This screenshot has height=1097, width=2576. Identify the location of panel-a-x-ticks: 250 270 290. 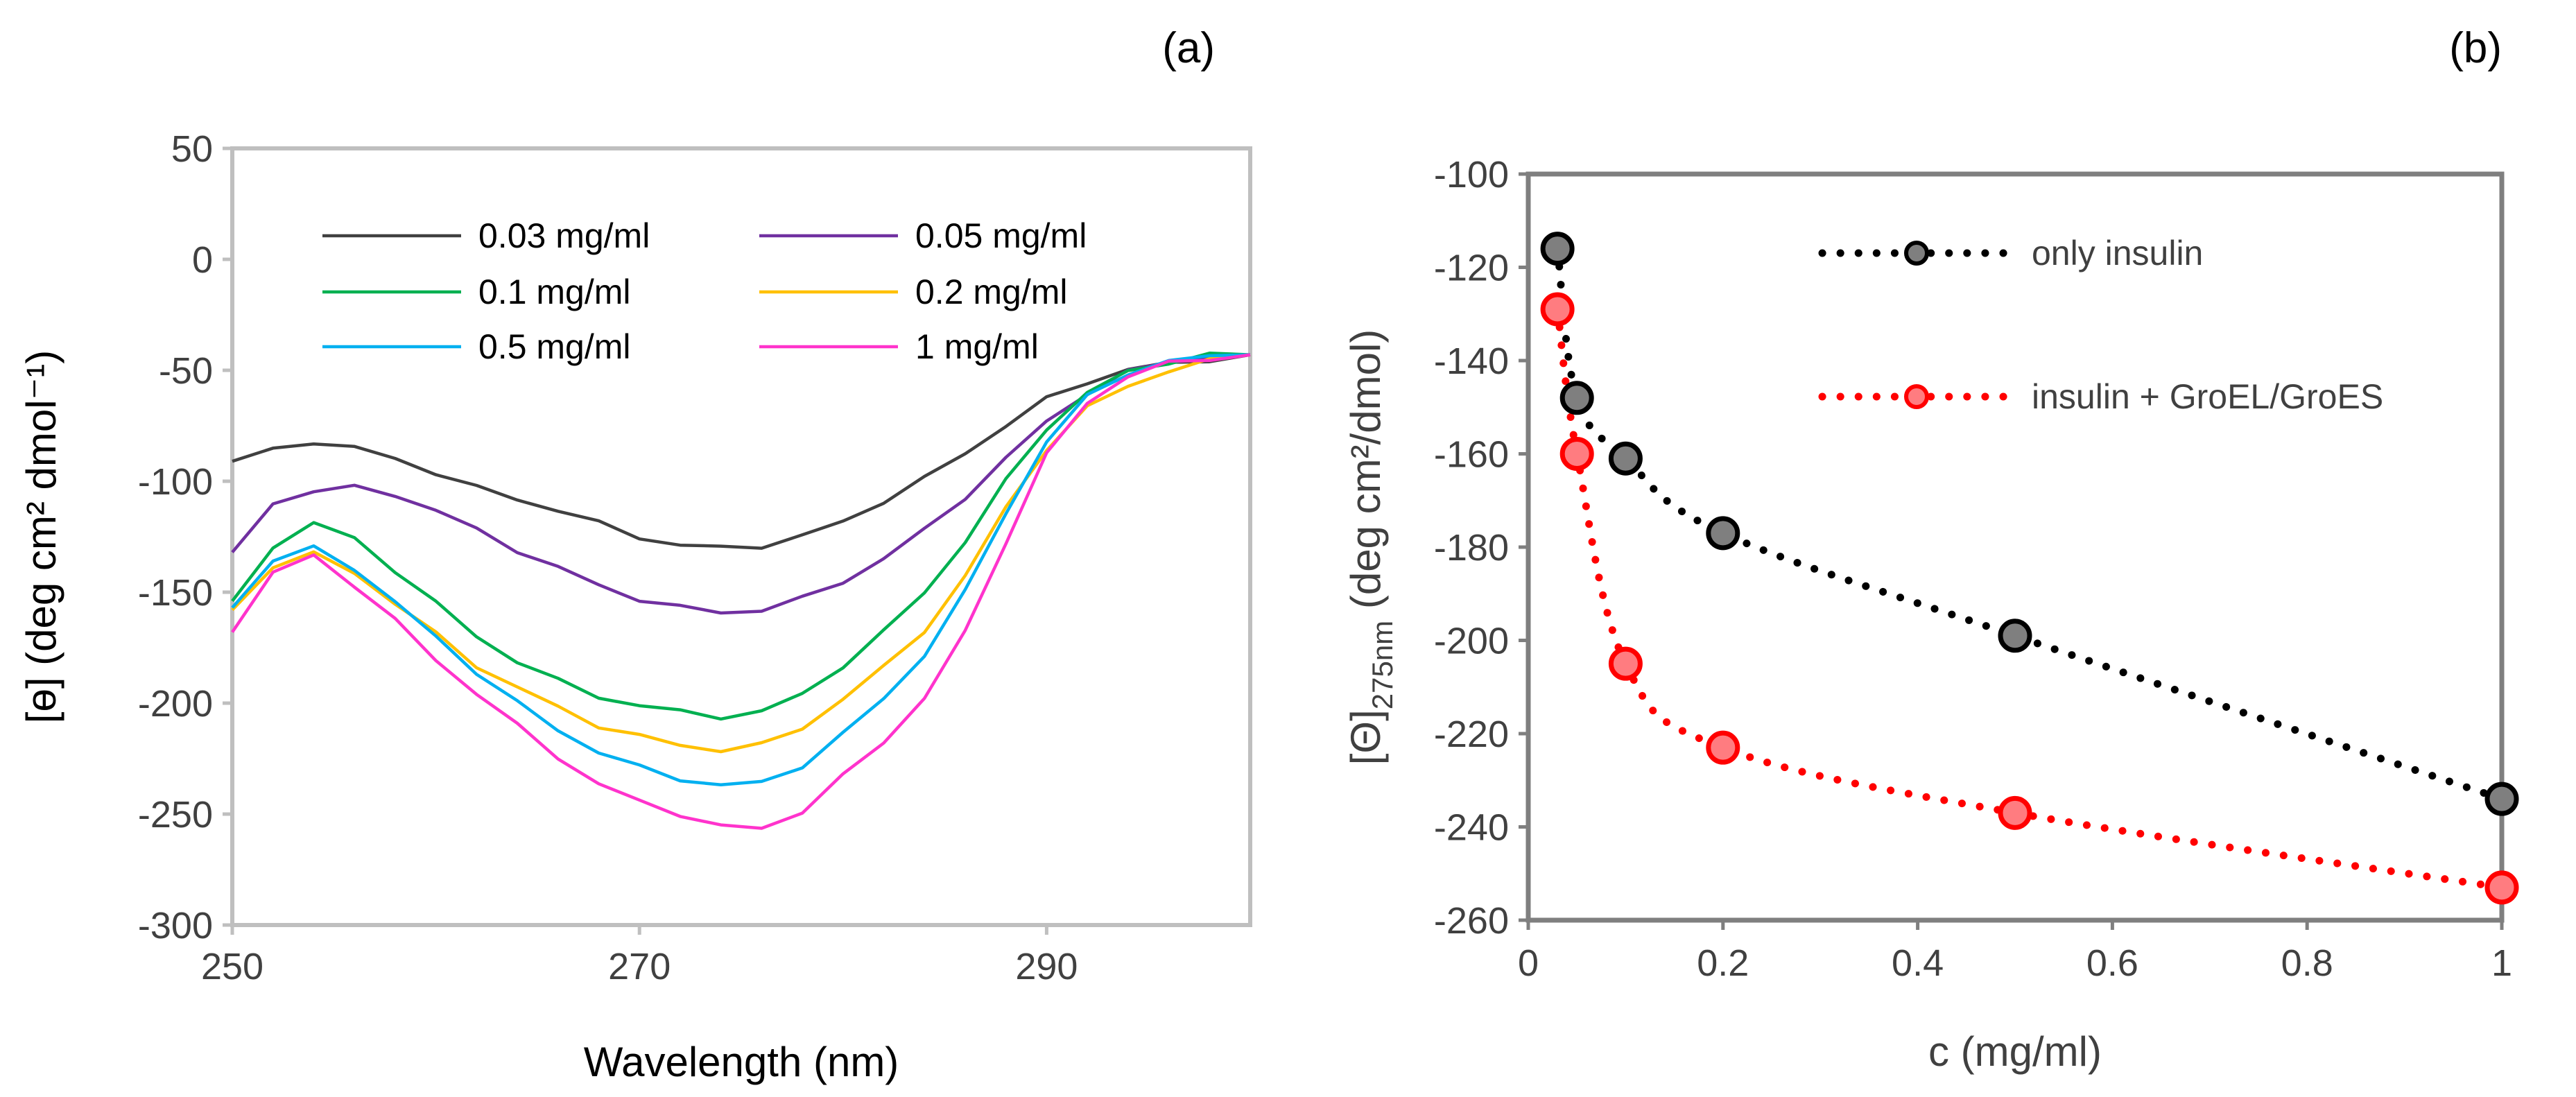
(639, 956).